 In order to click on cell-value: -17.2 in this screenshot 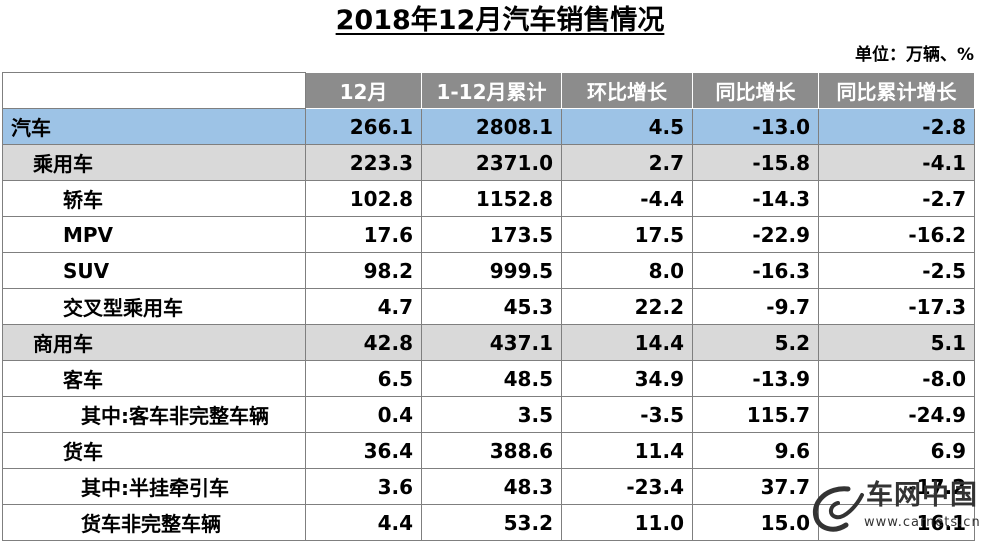, I will do `click(896, 486)`.